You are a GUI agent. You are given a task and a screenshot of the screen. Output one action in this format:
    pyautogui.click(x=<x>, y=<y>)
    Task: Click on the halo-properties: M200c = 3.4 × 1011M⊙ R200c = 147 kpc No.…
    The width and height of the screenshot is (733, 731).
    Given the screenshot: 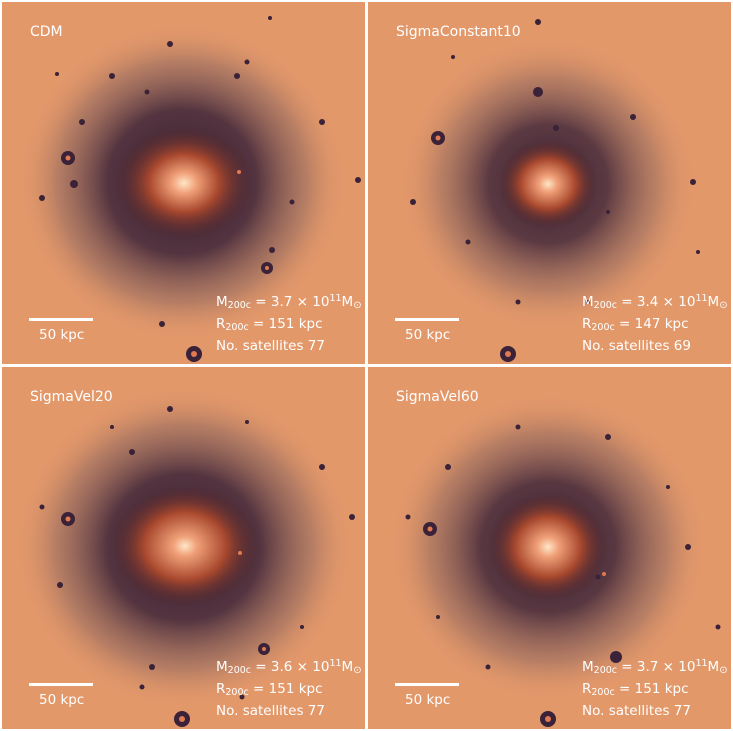 What is the action you would take?
    pyautogui.click(x=655, y=322)
    